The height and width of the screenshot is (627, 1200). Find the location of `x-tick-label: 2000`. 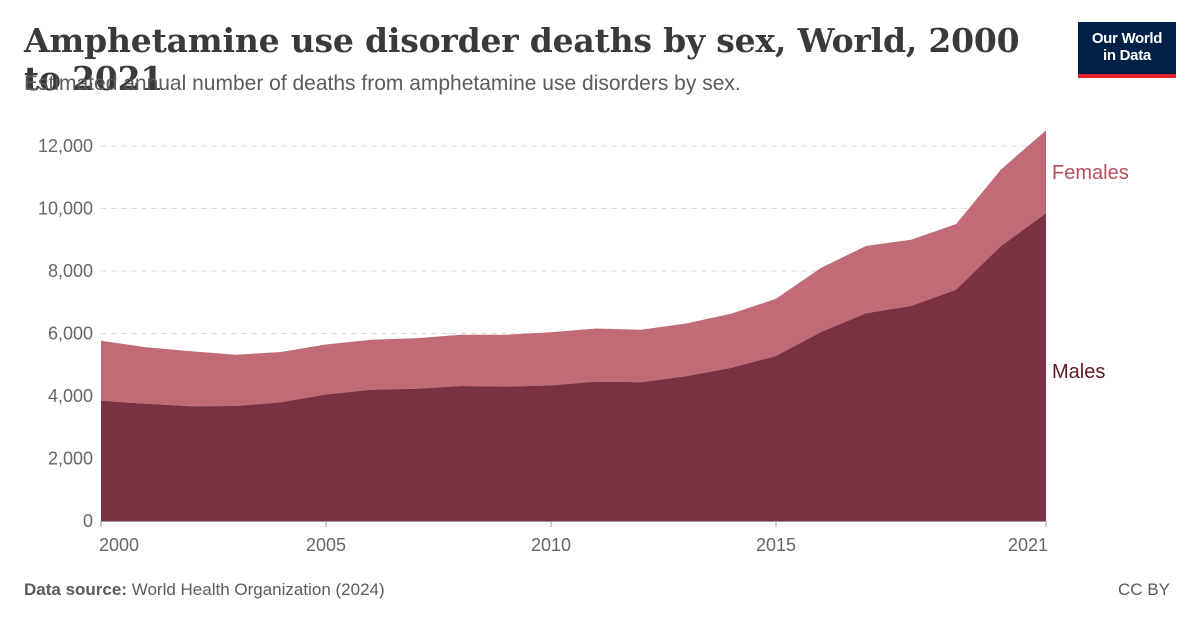

x-tick-label: 2000 is located at coordinates (119, 545).